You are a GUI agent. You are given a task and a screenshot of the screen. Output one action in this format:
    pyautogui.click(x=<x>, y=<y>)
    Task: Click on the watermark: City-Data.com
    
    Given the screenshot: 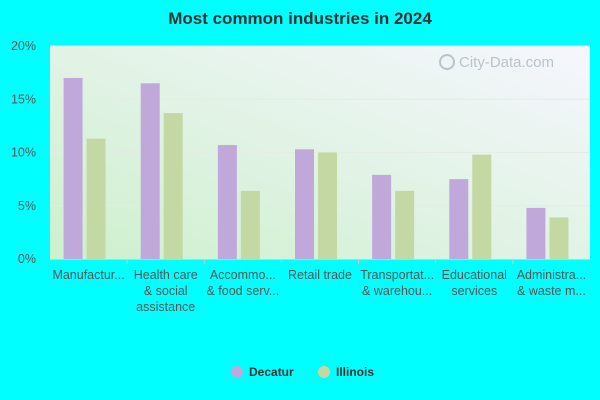 What is the action you would take?
    pyautogui.click(x=496, y=62)
    